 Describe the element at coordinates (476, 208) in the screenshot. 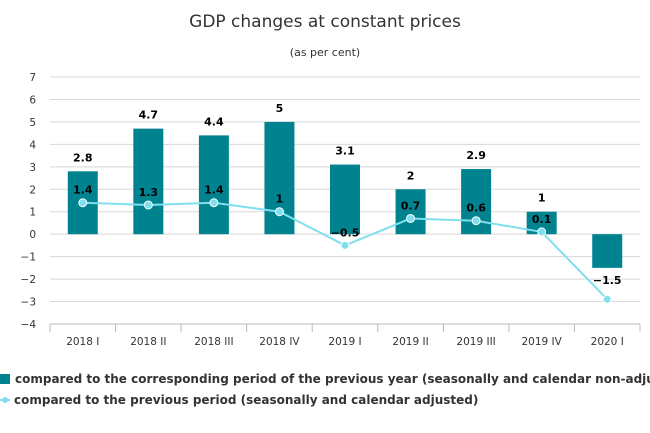

I see `line-data-label: 0.6` at that location.